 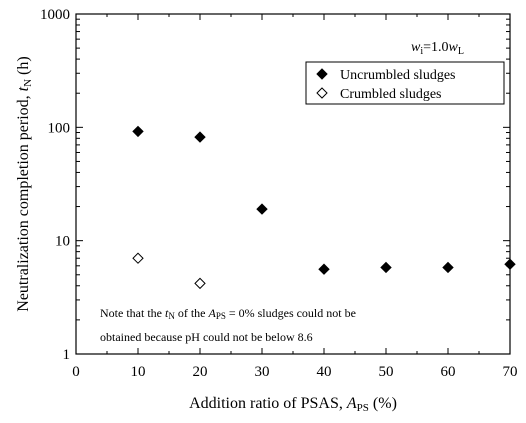 What do you see at coordinates (391, 94) in the screenshot?
I see `legend-label-crumbled: Crumbled sludges` at bounding box center [391, 94].